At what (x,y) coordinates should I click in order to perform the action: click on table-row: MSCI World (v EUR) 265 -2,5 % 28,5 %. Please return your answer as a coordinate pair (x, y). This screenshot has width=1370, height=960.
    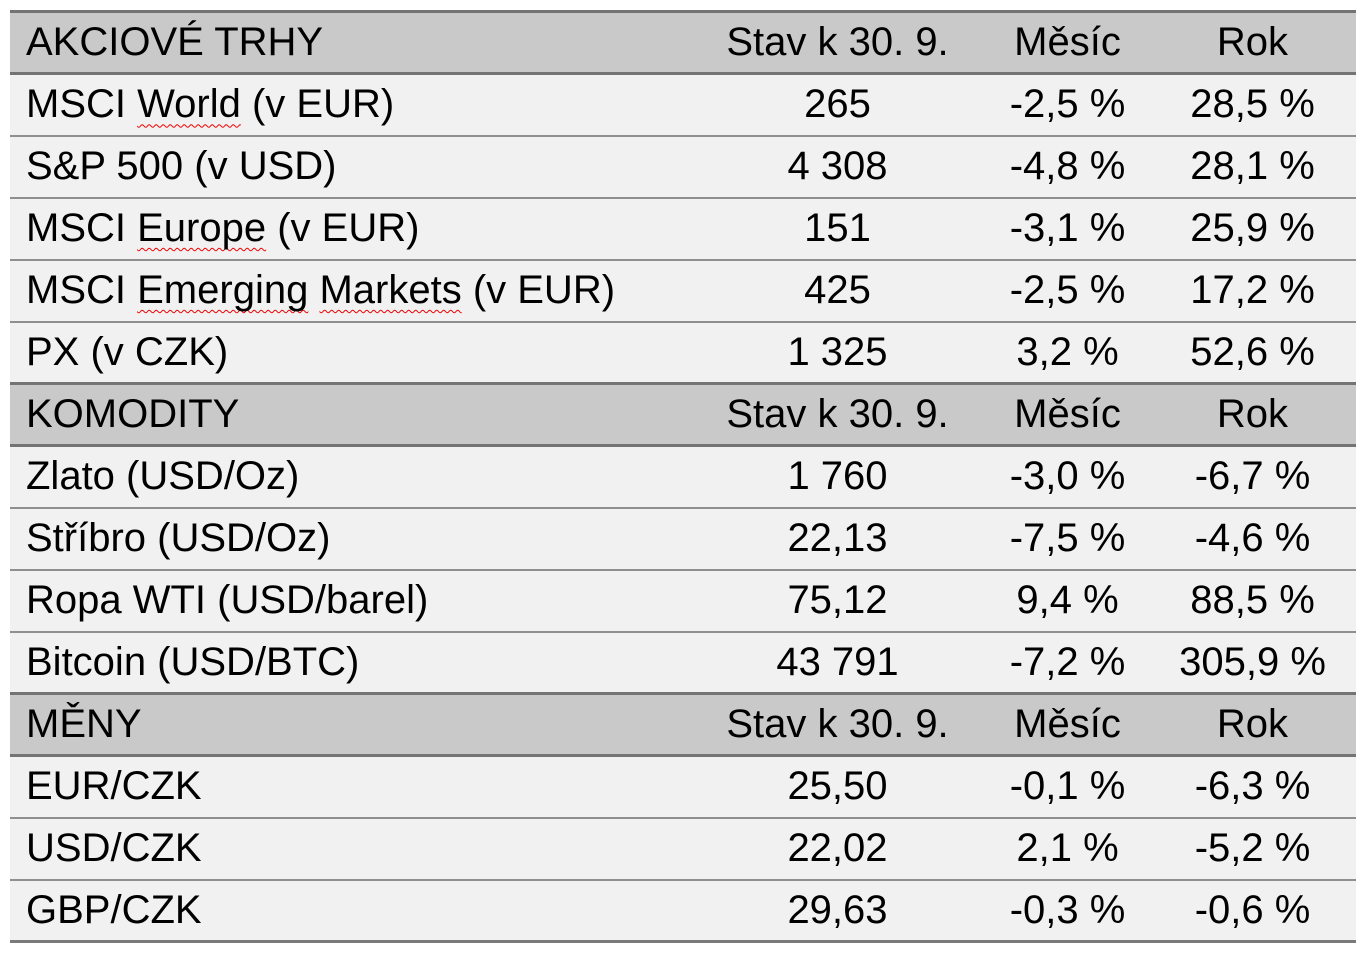
    Looking at the image, I should click on (683, 104).